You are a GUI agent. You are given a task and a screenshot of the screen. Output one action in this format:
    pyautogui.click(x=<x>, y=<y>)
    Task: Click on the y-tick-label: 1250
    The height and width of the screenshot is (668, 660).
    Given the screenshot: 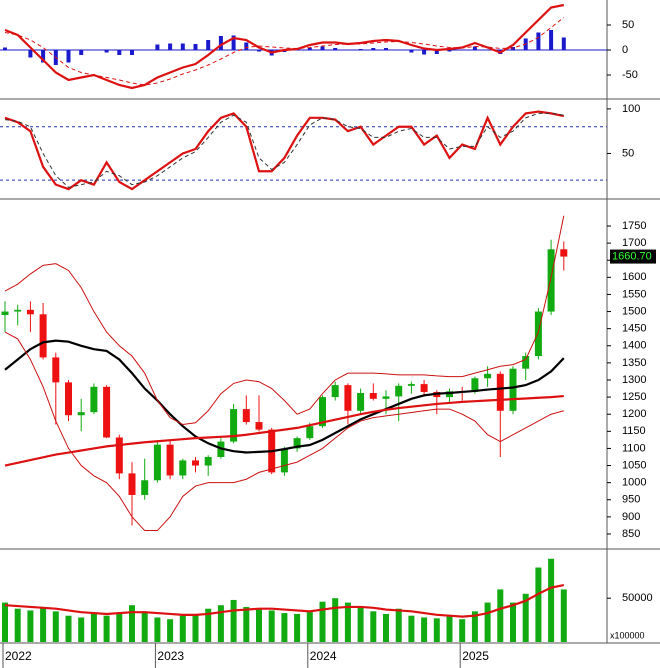 What is the action you would take?
    pyautogui.click(x=634, y=397)
    